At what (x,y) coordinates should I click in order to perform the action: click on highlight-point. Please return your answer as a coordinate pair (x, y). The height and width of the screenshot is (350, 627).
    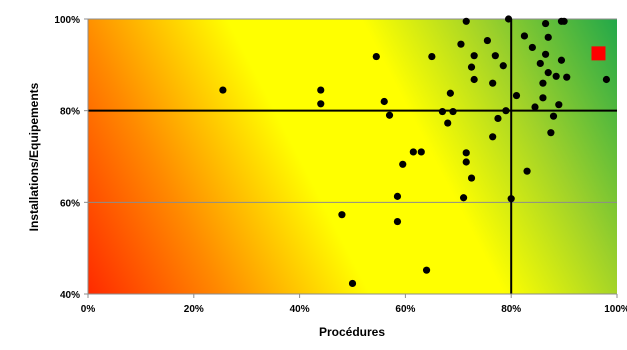
    Looking at the image, I should click on (598, 53).